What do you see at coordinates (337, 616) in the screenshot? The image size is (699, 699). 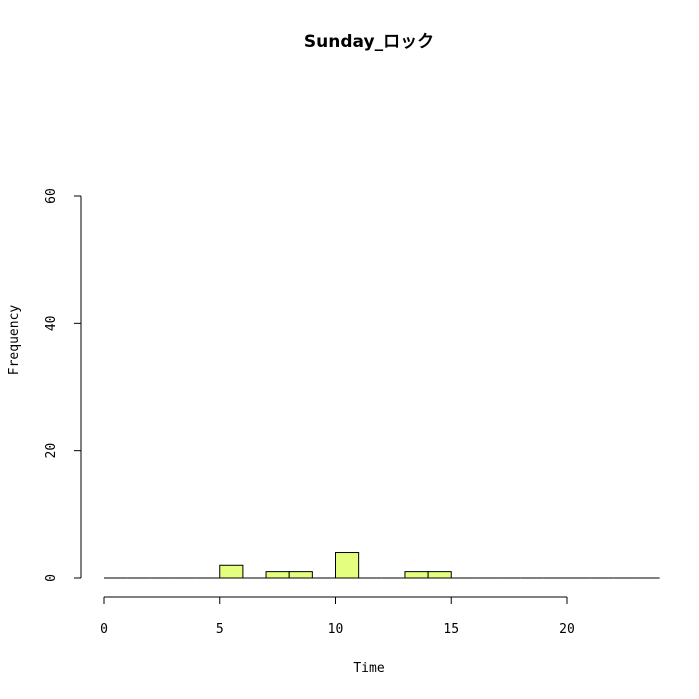 I see `x-axis: 0 5 10 15 20` at bounding box center [337, 616].